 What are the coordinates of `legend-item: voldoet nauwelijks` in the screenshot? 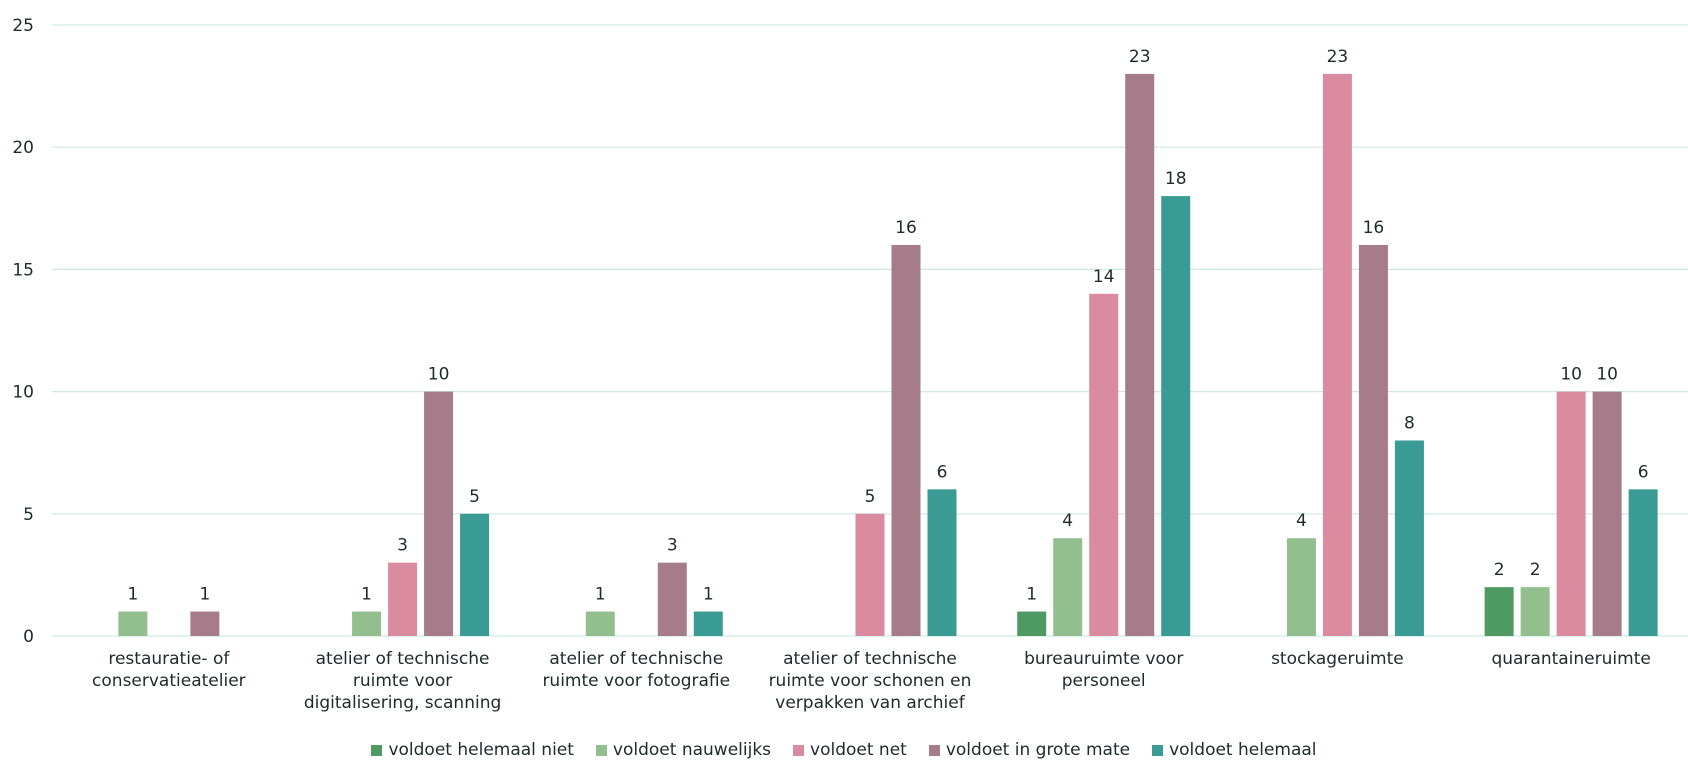 It's located at (683, 750).